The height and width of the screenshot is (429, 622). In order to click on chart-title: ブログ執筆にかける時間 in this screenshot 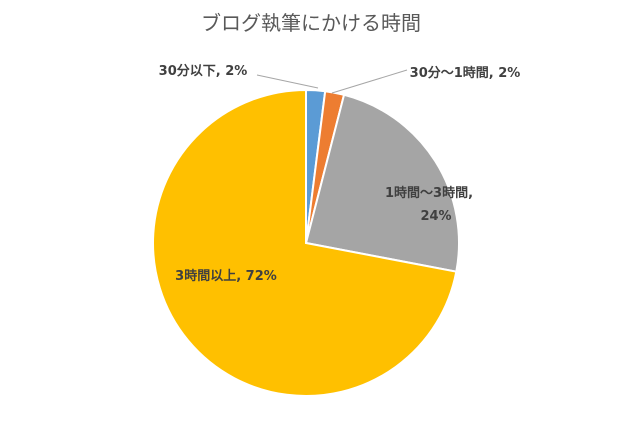, I will do `click(311, 23)`.